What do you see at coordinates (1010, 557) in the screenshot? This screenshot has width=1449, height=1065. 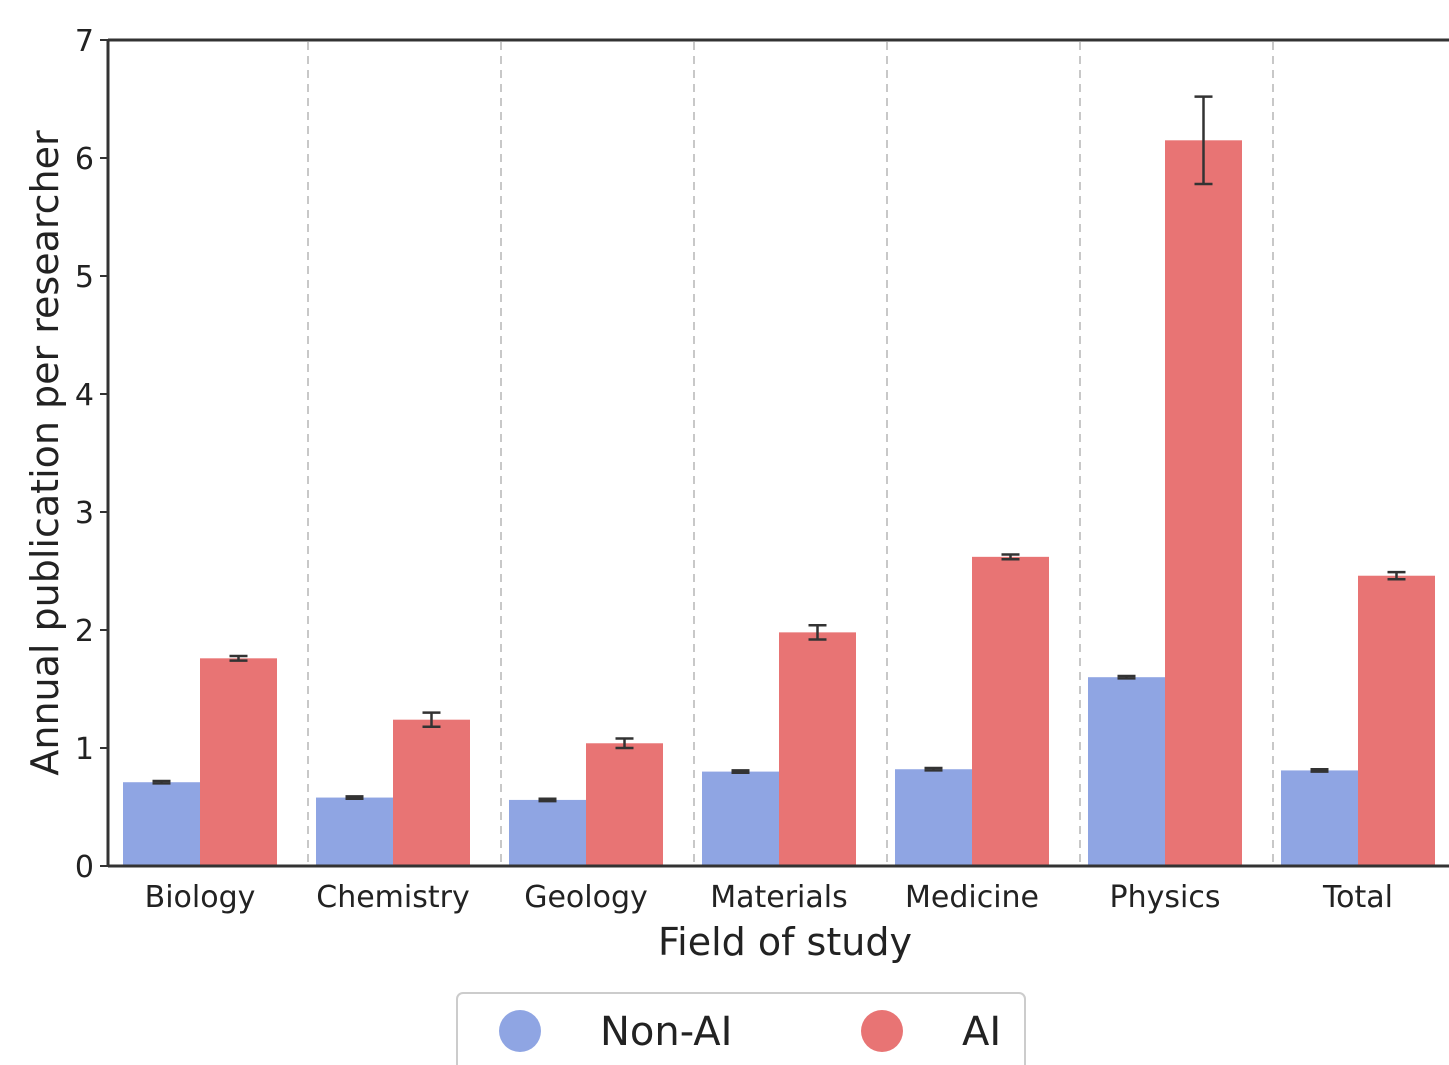 I see `error-bar-ai-medicine` at bounding box center [1010, 557].